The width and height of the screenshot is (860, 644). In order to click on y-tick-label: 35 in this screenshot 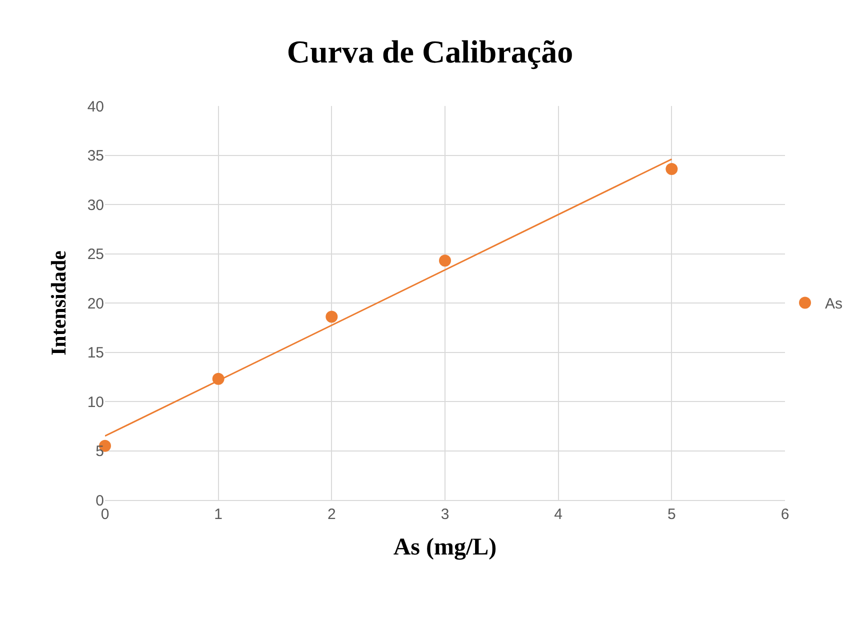, I will do `click(95, 156)`.